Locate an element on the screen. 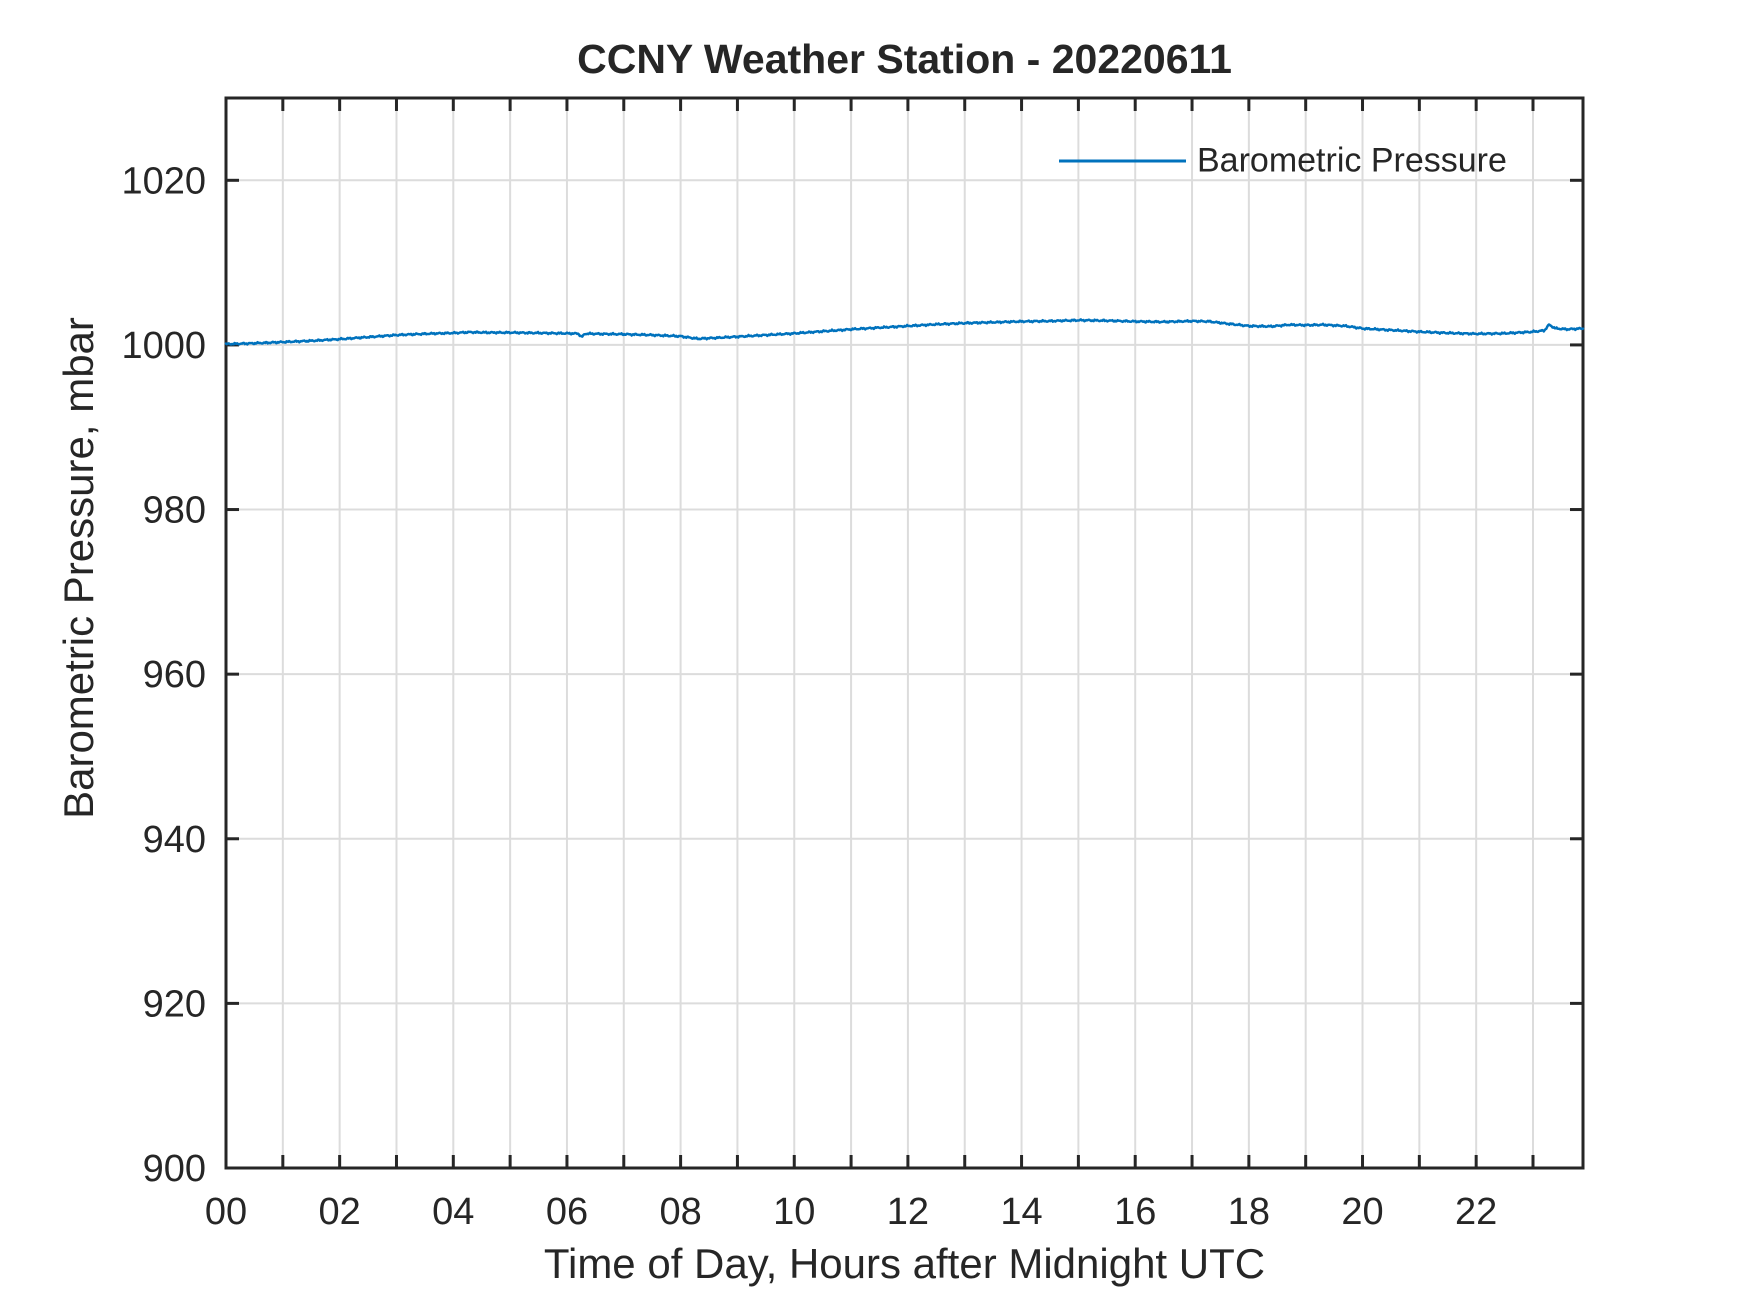 The width and height of the screenshot is (1750, 1313). legend-line-sample is located at coordinates (1122, 161).